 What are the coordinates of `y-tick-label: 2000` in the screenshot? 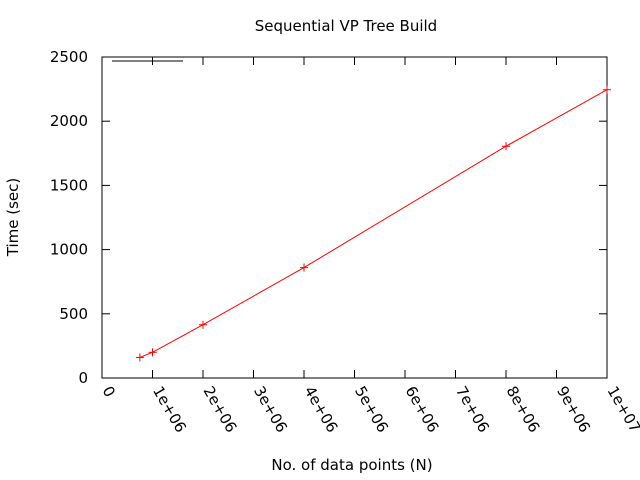 It's located at (69, 121).